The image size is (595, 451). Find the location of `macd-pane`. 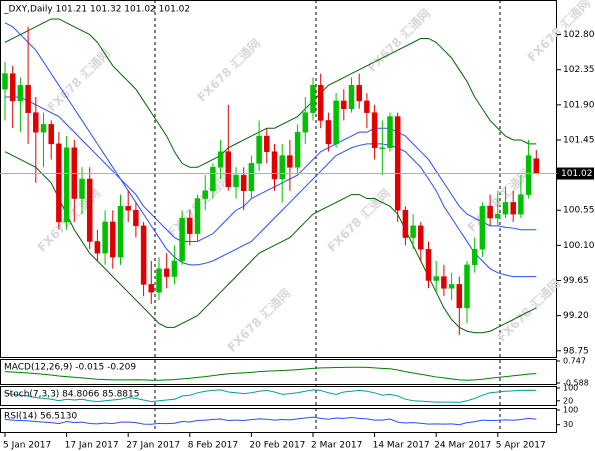

macd-pane is located at coordinates (278, 372).